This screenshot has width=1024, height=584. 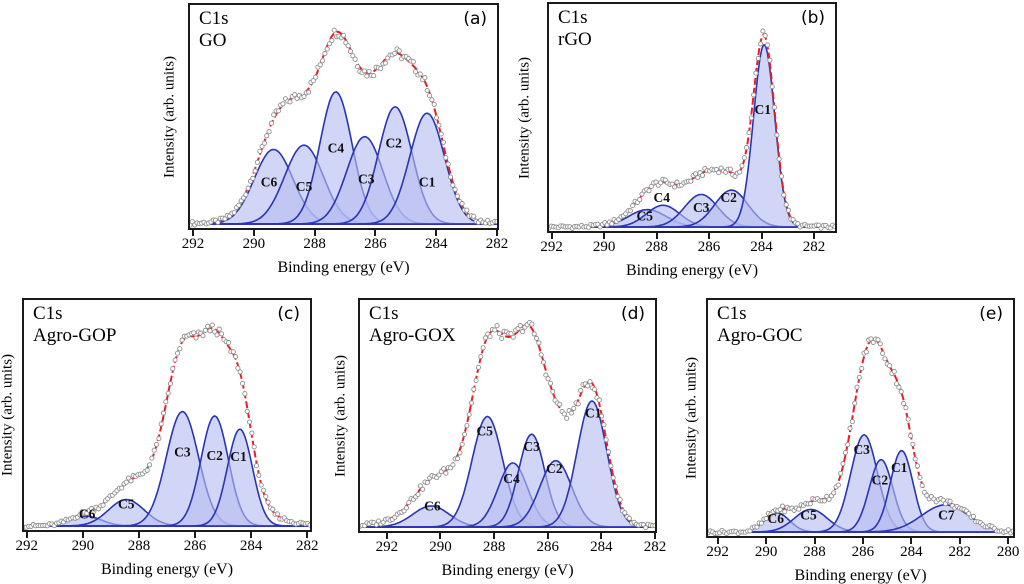 I want to click on panel-title-block: C1s Agro-GOP, so click(x=74, y=325).